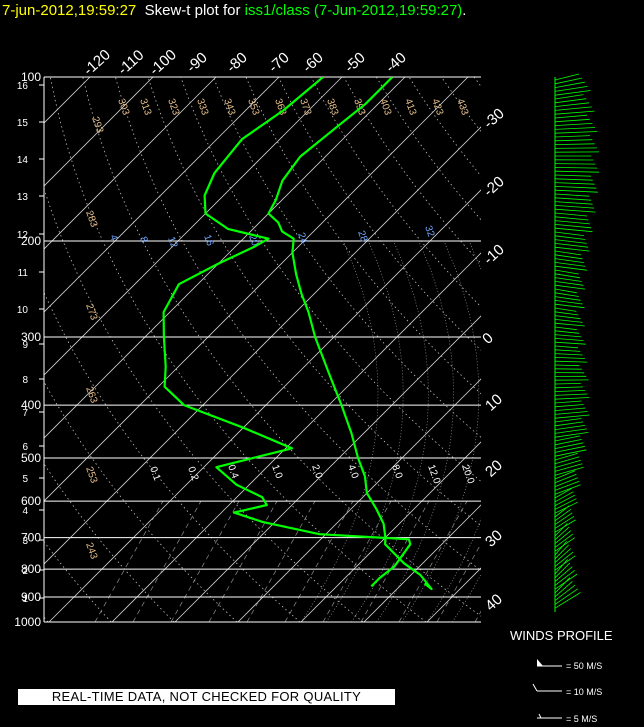 This screenshot has height=727, width=644. I want to click on mixing-ratio-label: 16, so click(208, 240).